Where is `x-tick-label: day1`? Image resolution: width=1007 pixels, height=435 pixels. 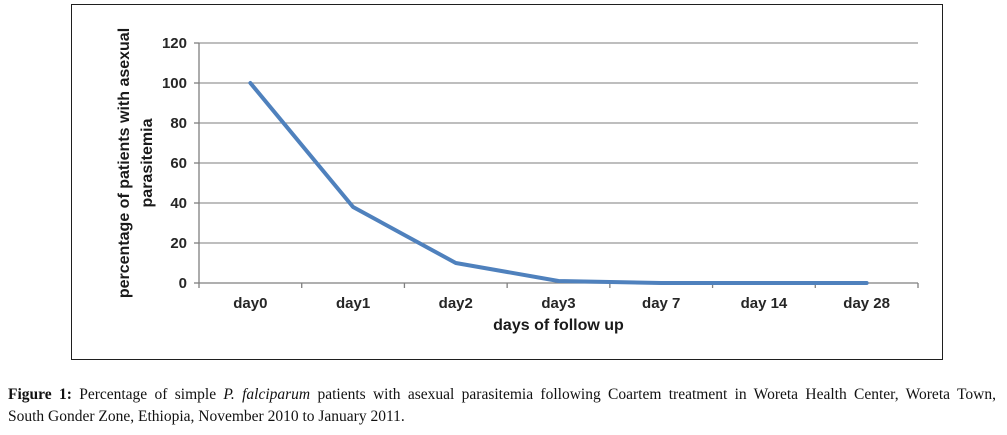 x-tick-label: day1 is located at coordinates (353, 303).